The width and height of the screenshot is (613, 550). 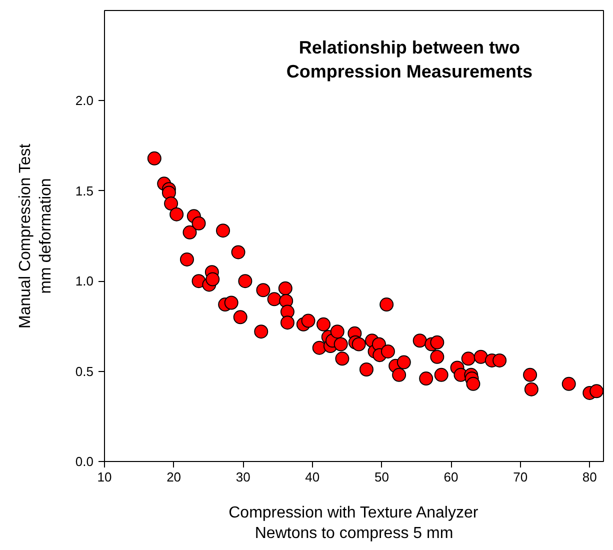 I want to click on y-tick-label: 1.5, so click(x=84, y=190).